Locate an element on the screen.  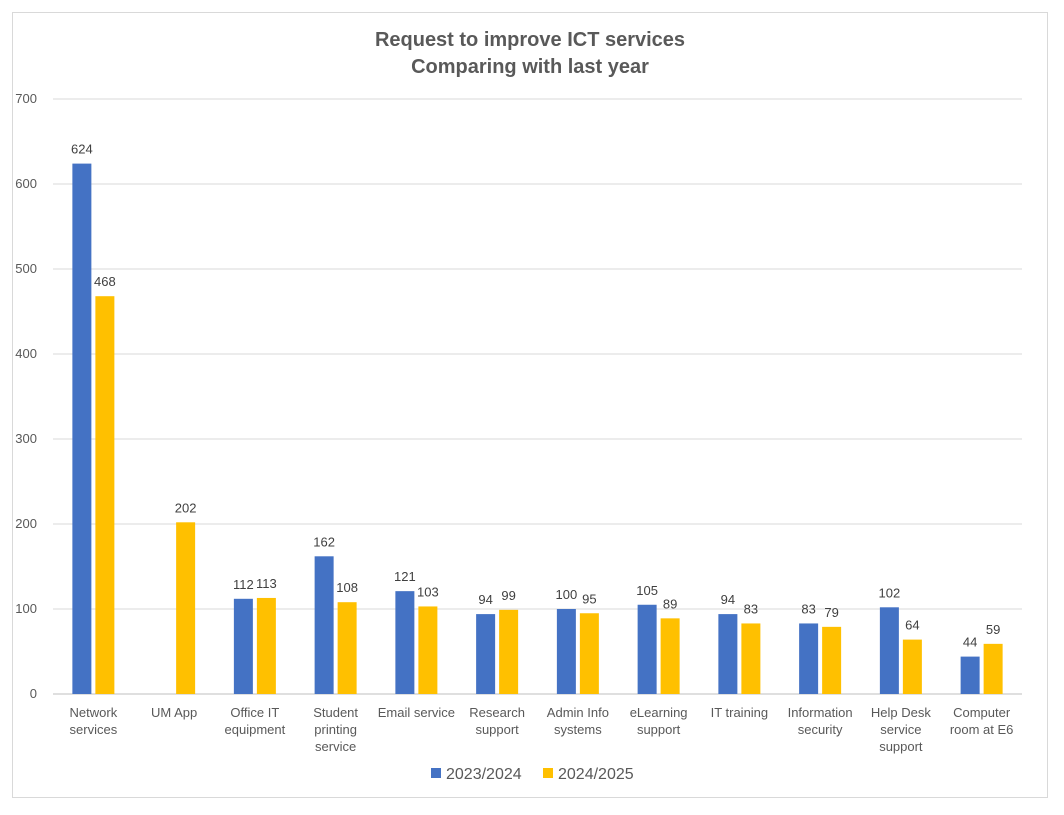
data-label: 162 is located at coordinates (324, 541).